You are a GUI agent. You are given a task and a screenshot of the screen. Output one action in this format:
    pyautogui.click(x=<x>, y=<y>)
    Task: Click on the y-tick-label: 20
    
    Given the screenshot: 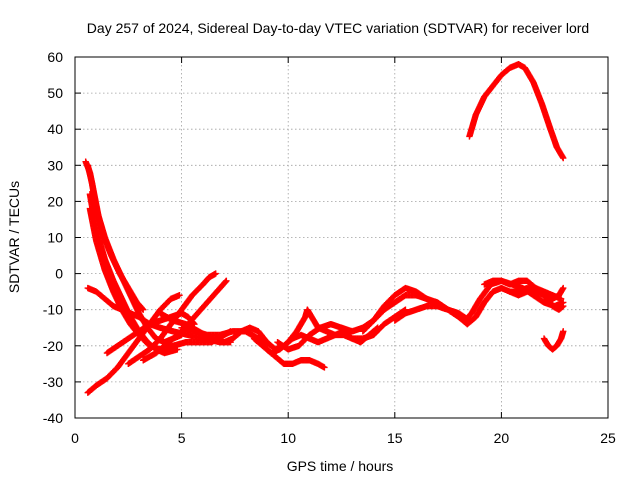 What is the action you would take?
    pyautogui.click(x=55, y=201)
    